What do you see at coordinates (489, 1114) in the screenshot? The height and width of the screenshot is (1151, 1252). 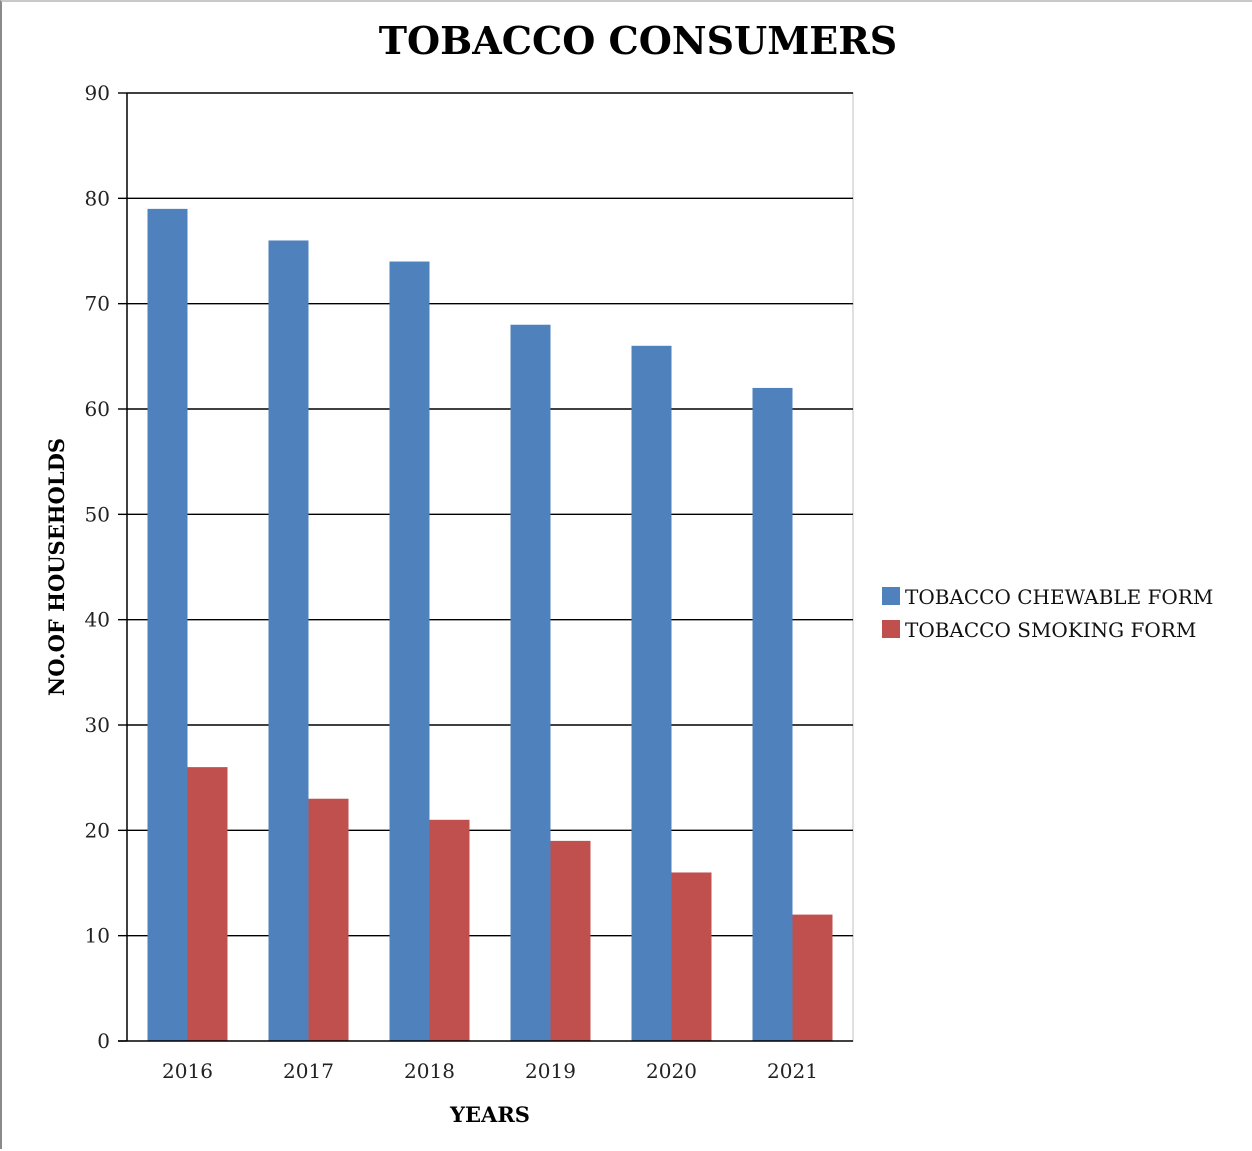 I see `x-axis-title: YEARS` at bounding box center [489, 1114].